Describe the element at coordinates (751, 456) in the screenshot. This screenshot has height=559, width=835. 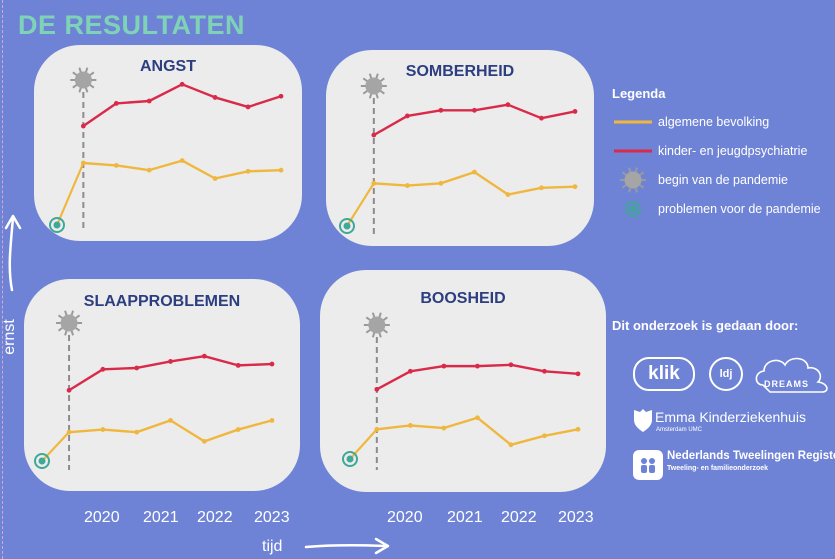
I see `ntr-logo-text: Nederlands Tweelingen Register` at that location.